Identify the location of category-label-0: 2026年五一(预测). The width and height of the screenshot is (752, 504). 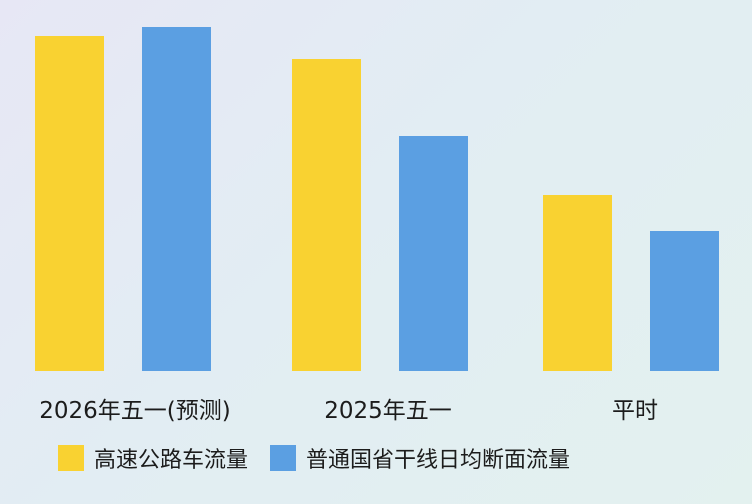
(134, 411).